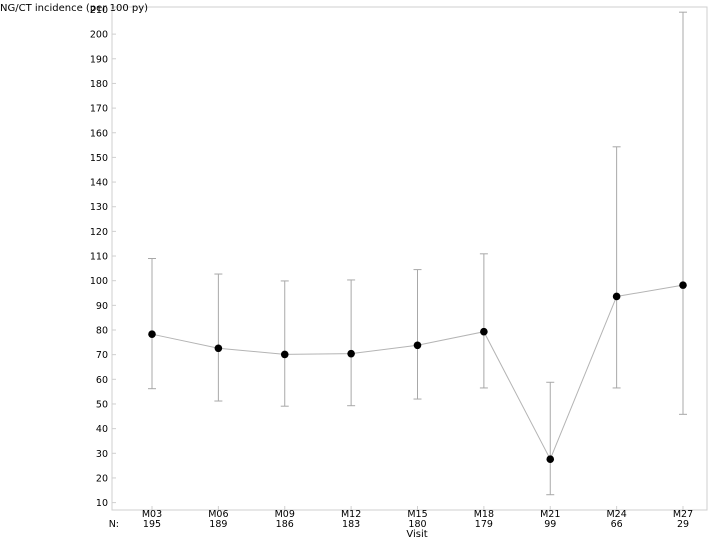 Image resolution: width=709 pixels, height=538 pixels. Describe the element at coordinates (417, 524) in the screenshot. I see `n-value-label: 180` at that location.